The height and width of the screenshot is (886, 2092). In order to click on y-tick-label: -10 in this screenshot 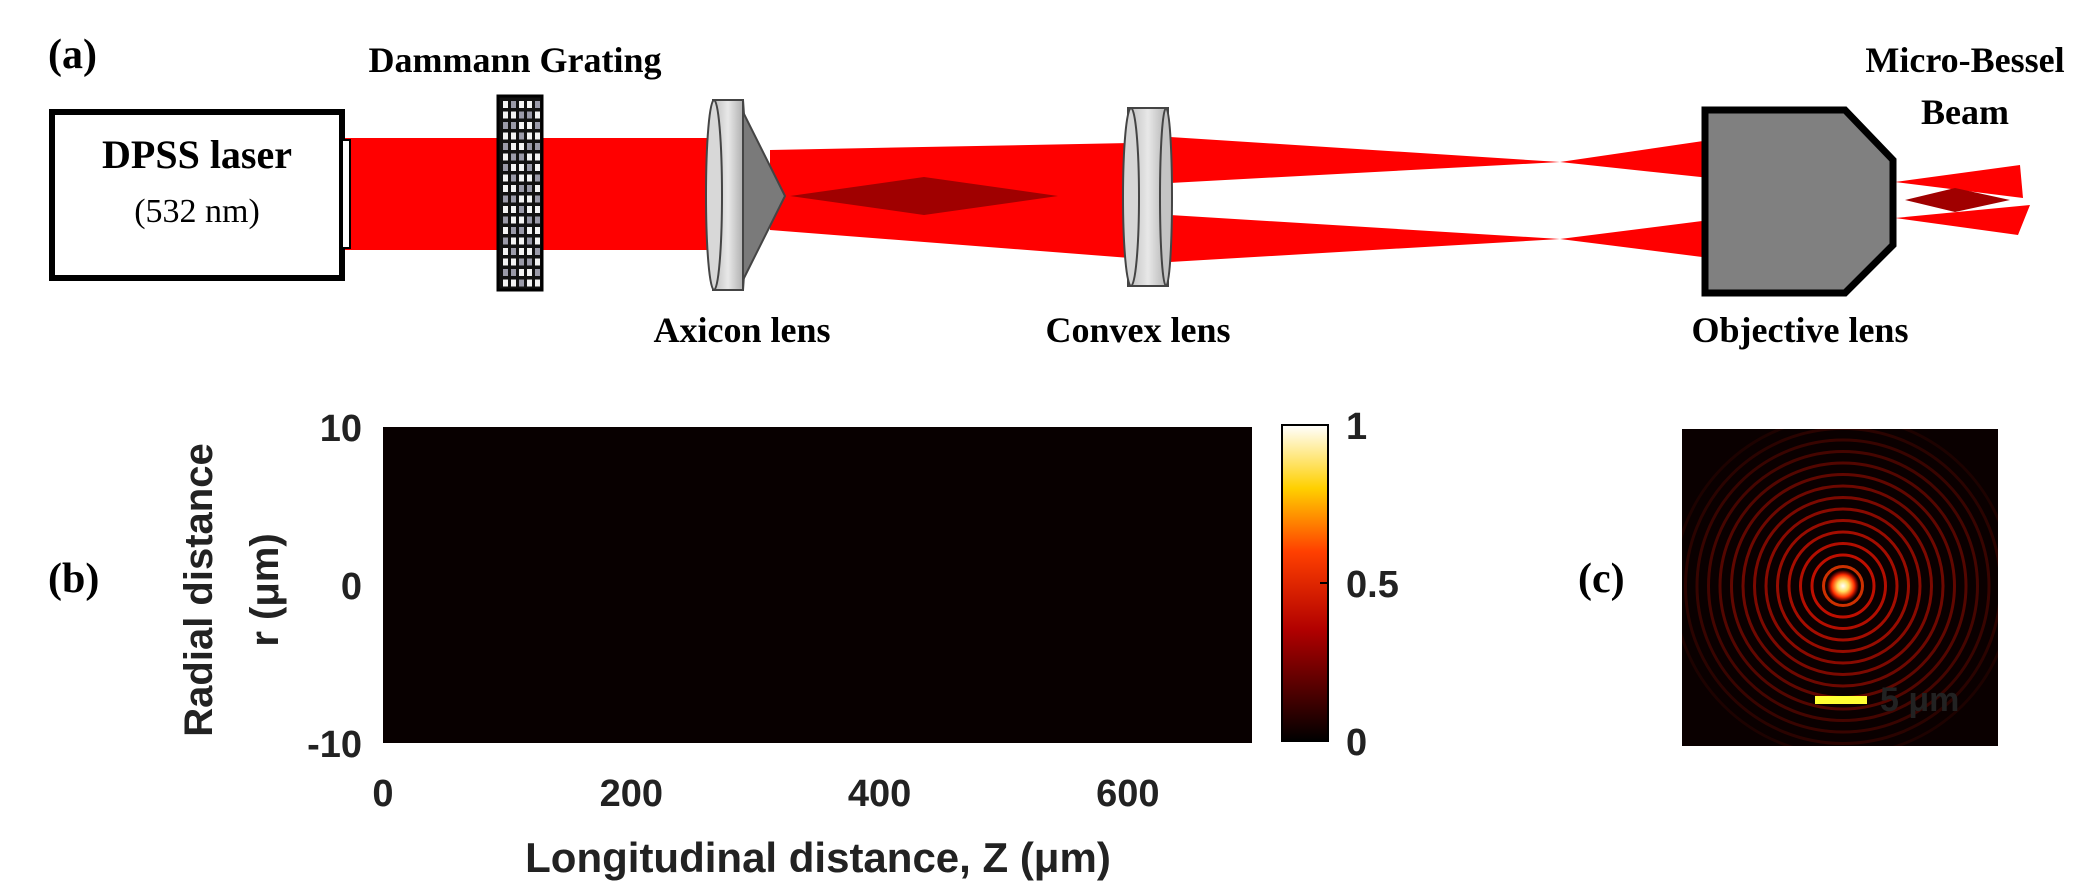, I will do `click(334, 745)`.